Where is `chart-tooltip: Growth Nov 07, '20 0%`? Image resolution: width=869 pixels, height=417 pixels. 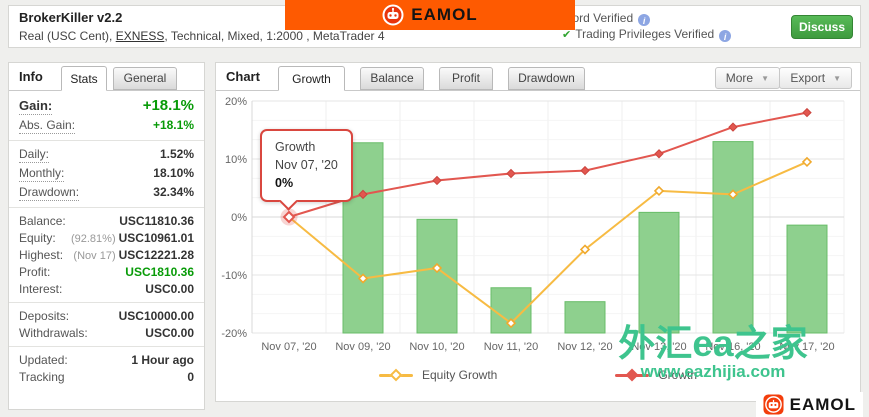 chart-tooltip: Growth Nov 07, '20 0% is located at coordinates (306, 166).